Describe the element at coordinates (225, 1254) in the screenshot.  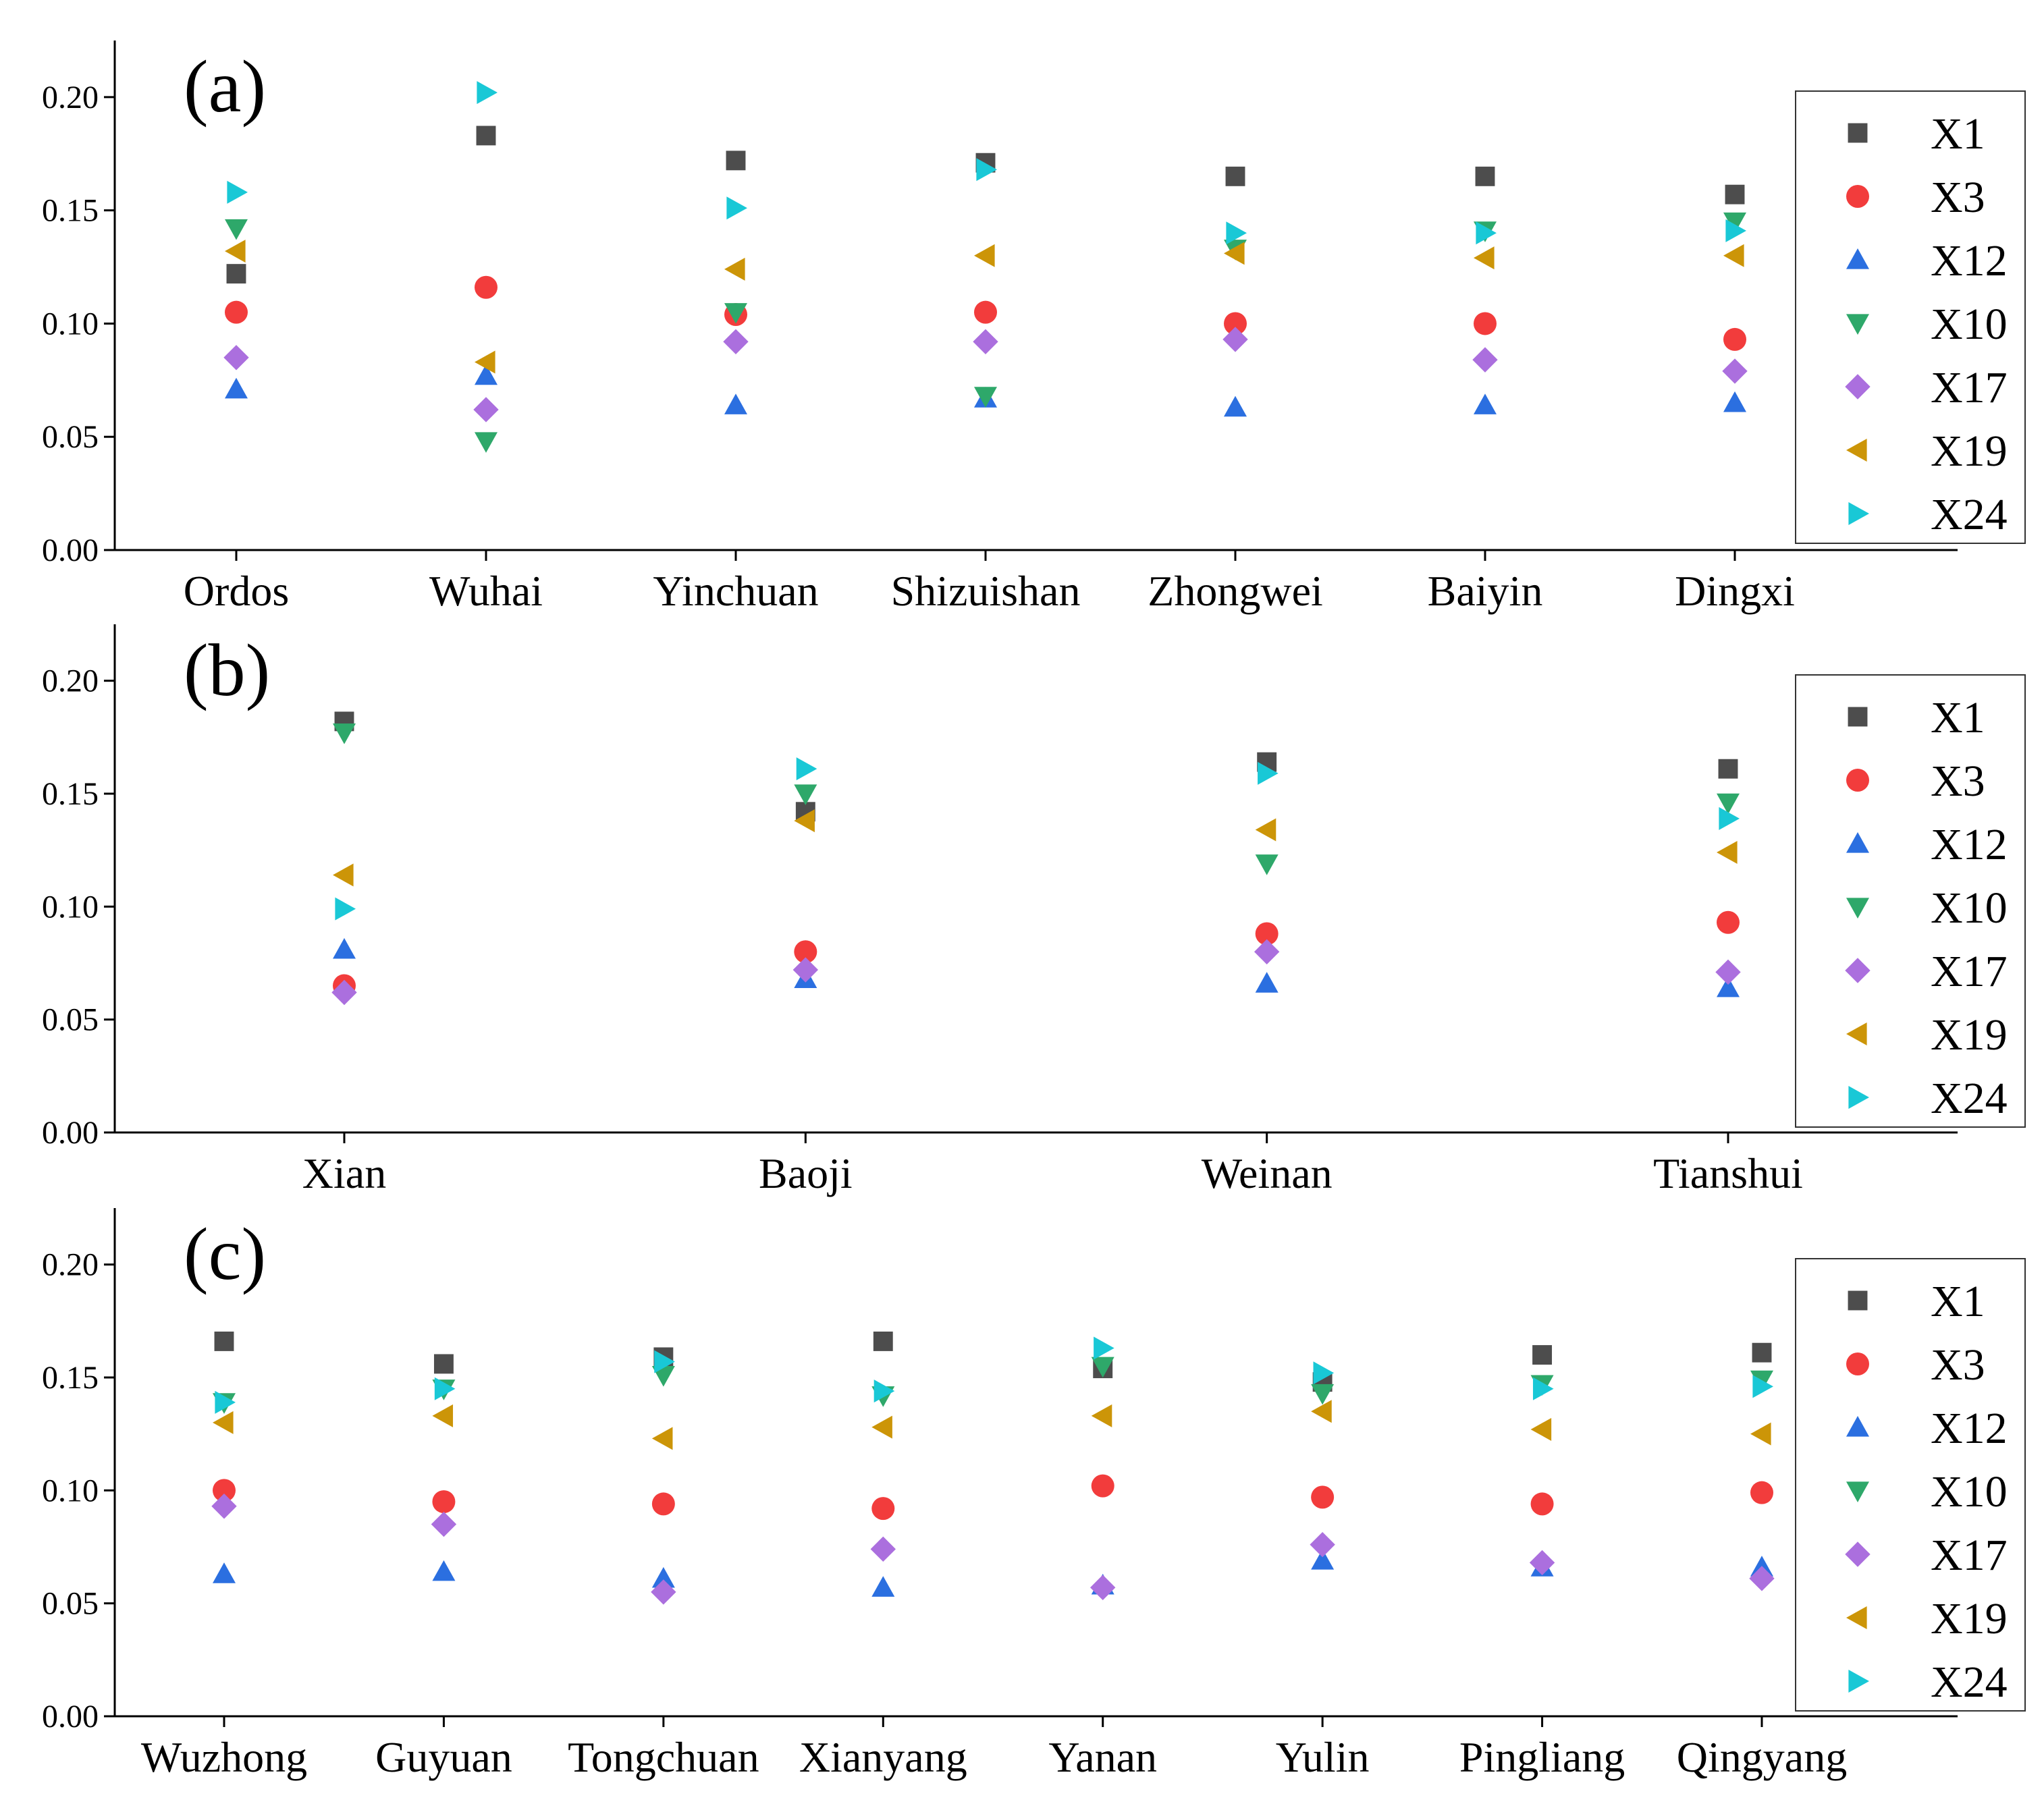
I see `panel-label: (c)` at that location.